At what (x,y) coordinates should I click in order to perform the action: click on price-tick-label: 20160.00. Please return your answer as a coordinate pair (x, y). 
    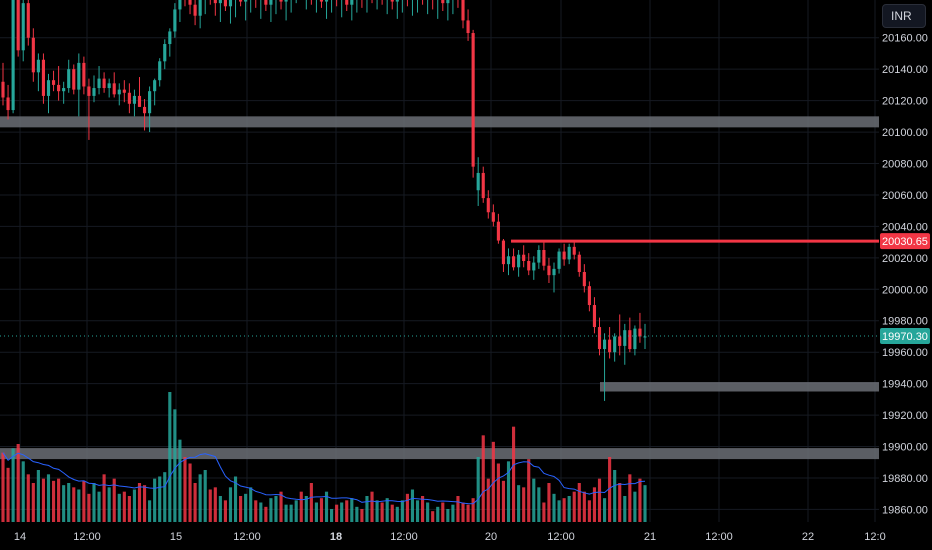
    Looking at the image, I should click on (905, 39).